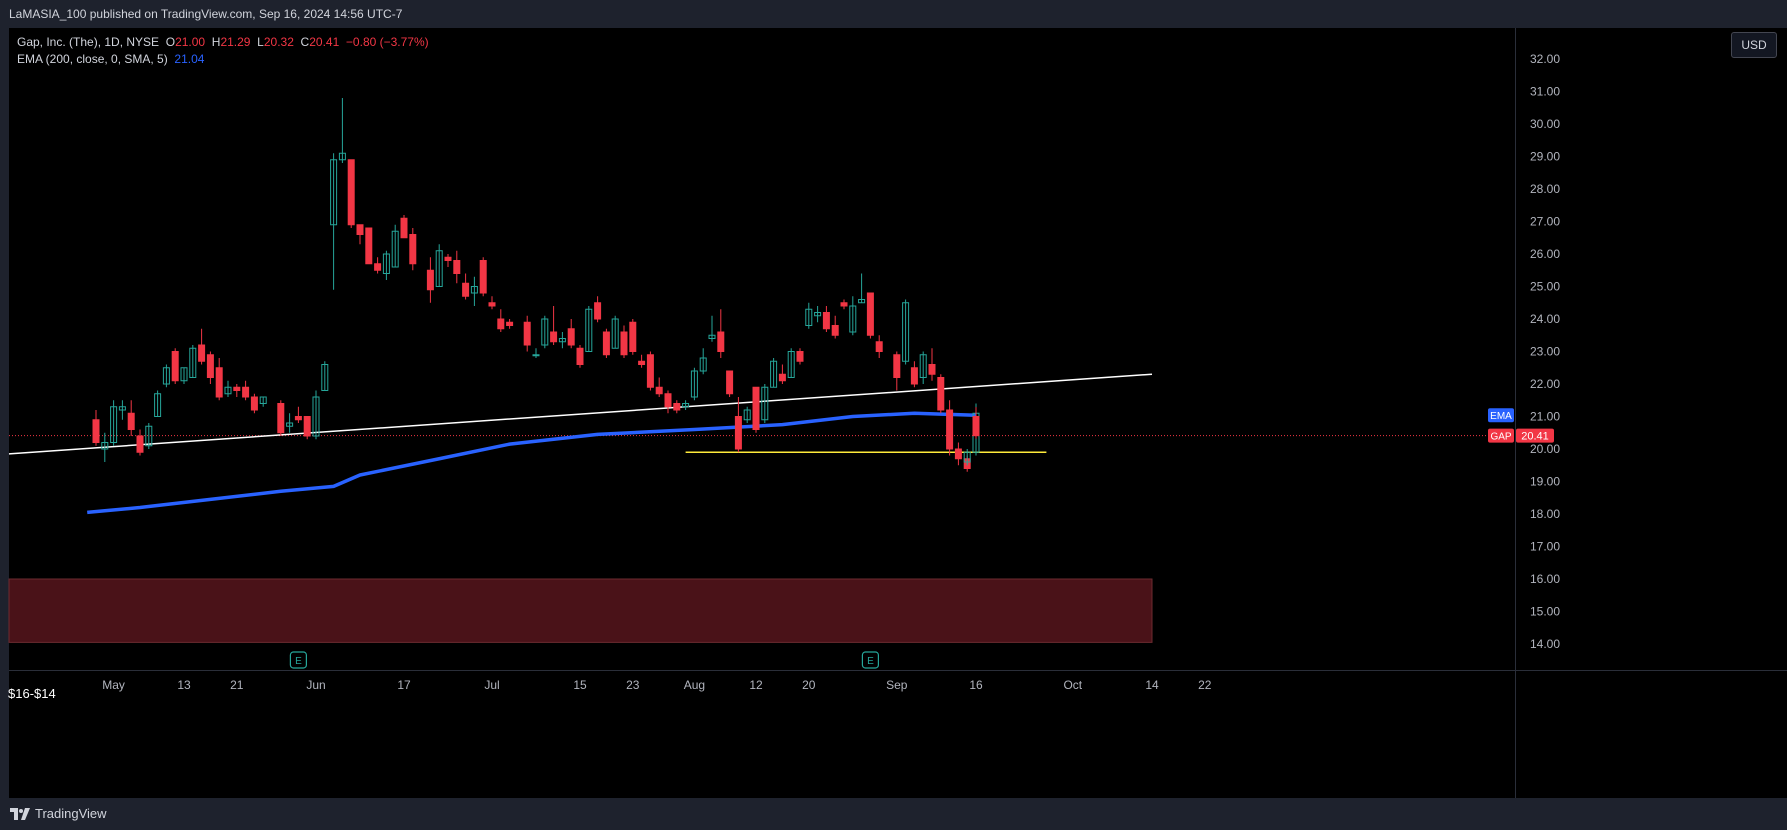 The height and width of the screenshot is (830, 1787). I want to click on y-tick-label: 31.00, so click(1545, 92).